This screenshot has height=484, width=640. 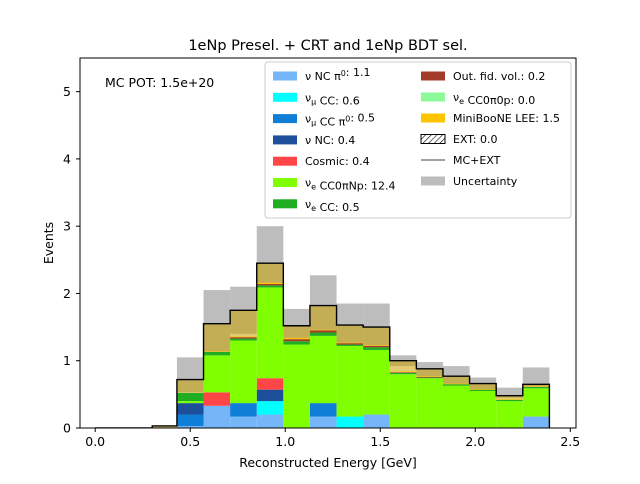 What do you see at coordinates (475, 441) in the screenshot?
I see `x-tick-label: 2.0` at bounding box center [475, 441].